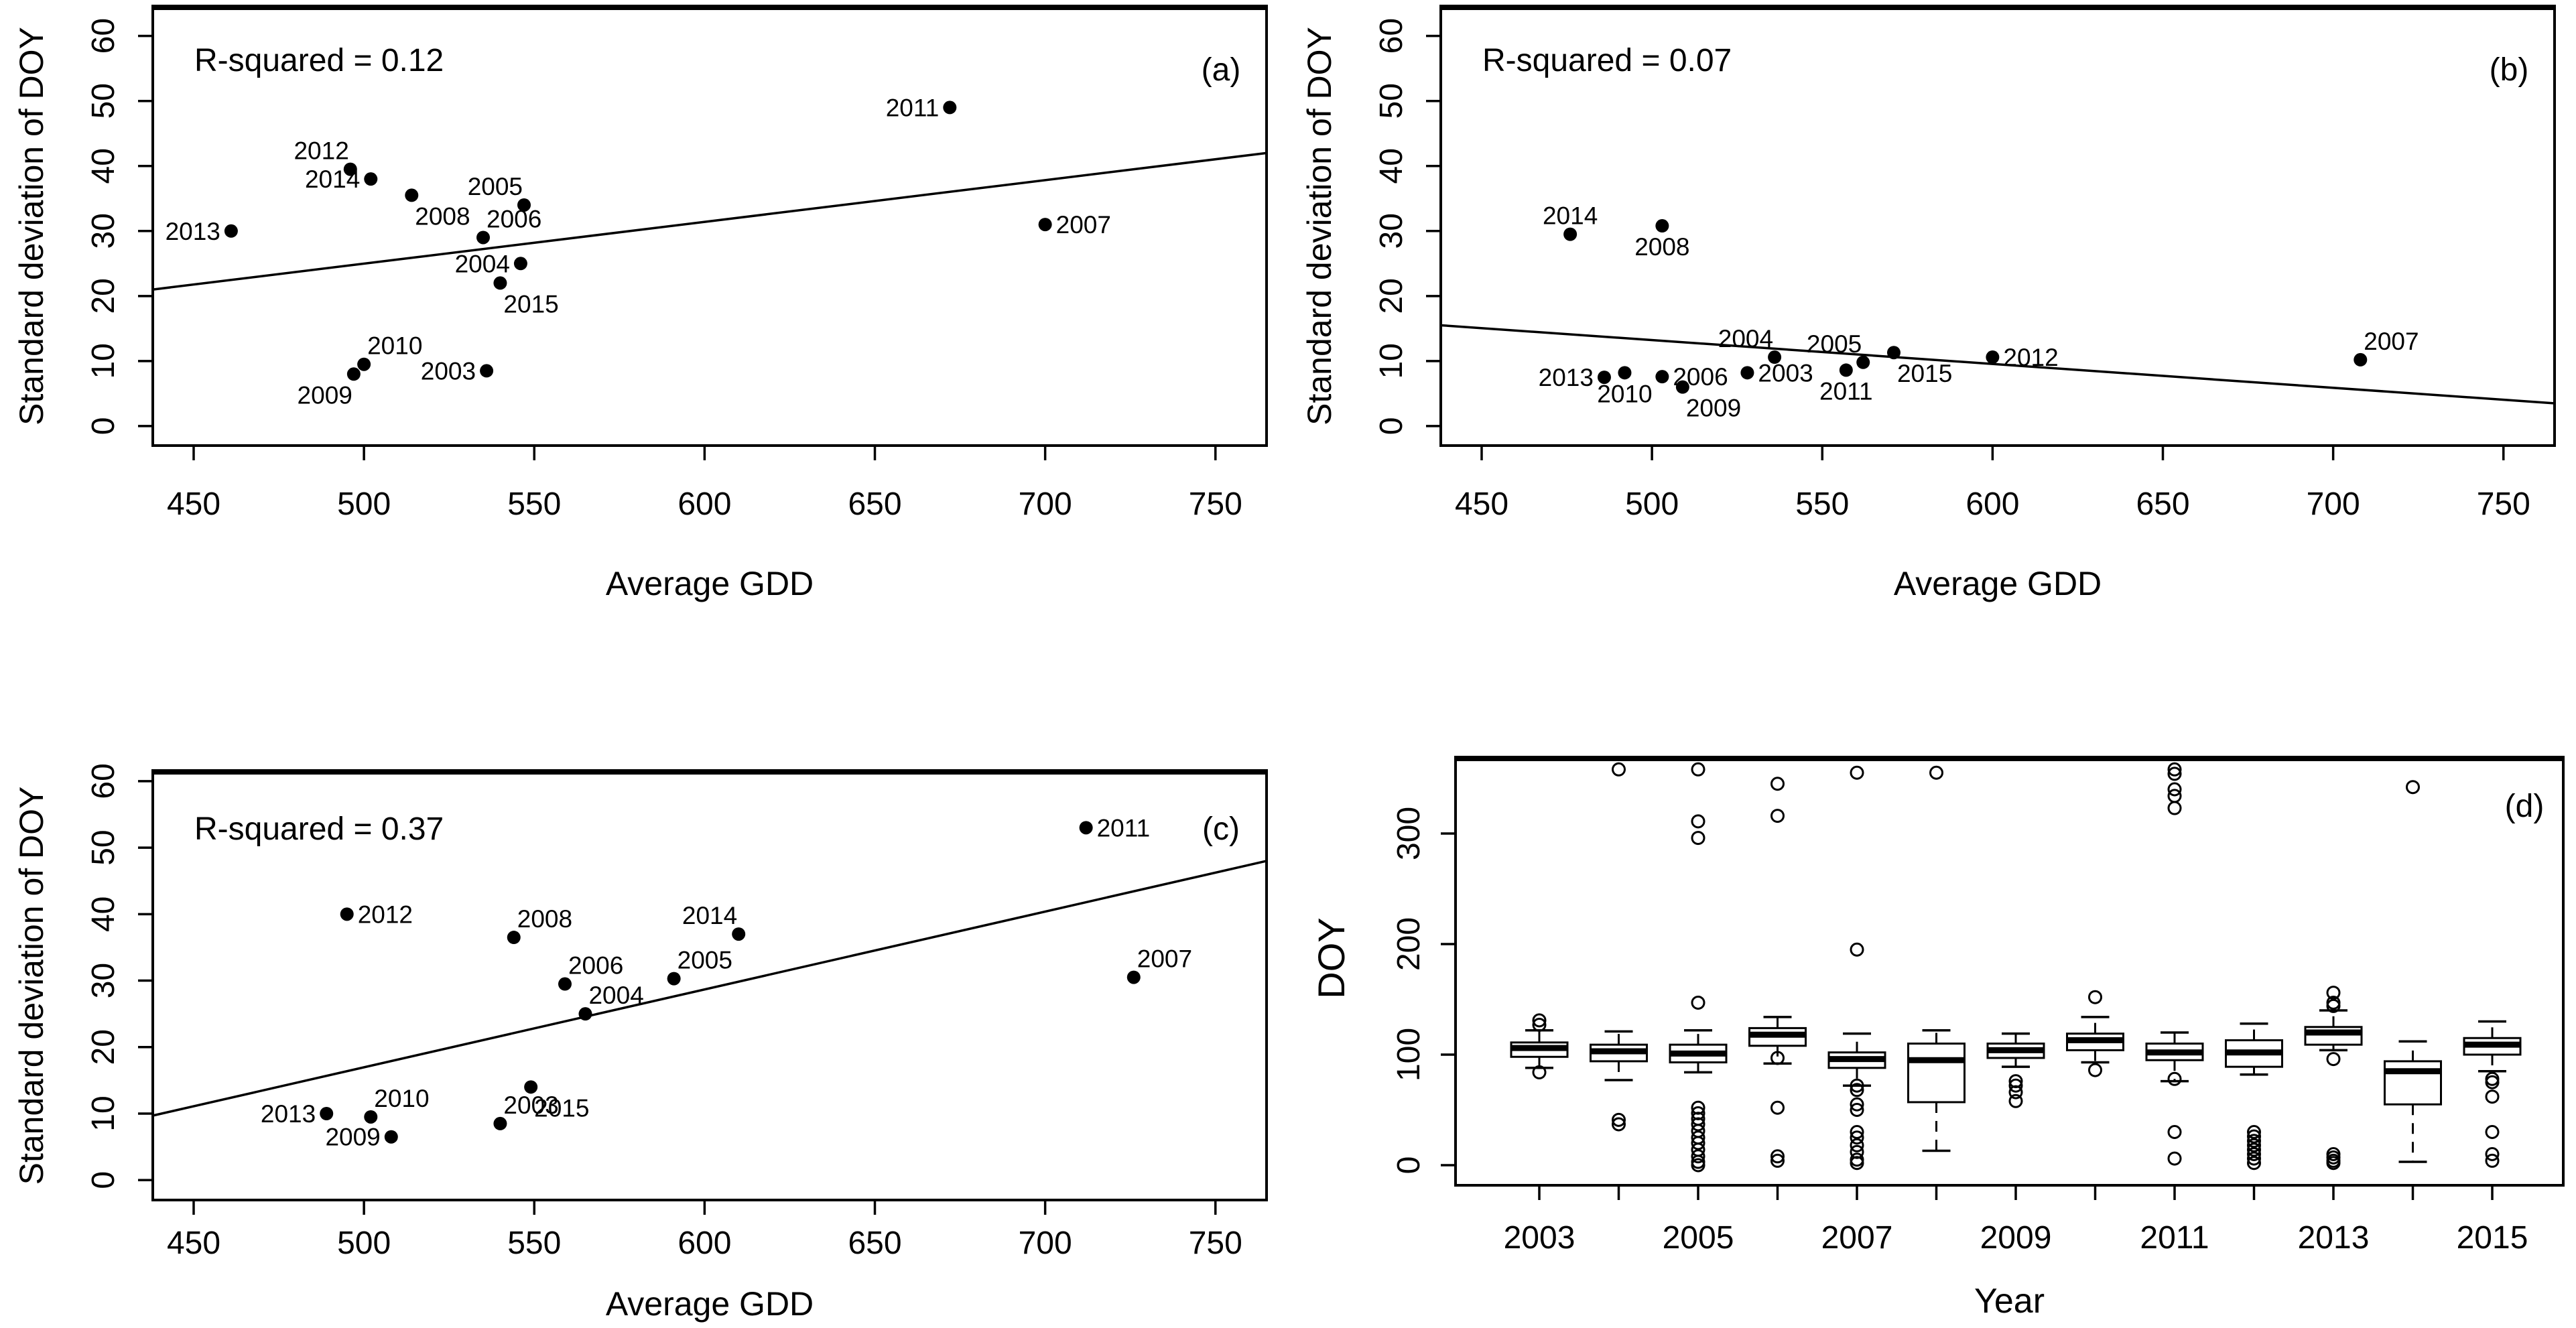 The height and width of the screenshot is (1328, 2576). What do you see at coordinates (1992, 504) in the screenshot?
I see `x-axis-tick-label: 600` at bounding box center [1992, 504].